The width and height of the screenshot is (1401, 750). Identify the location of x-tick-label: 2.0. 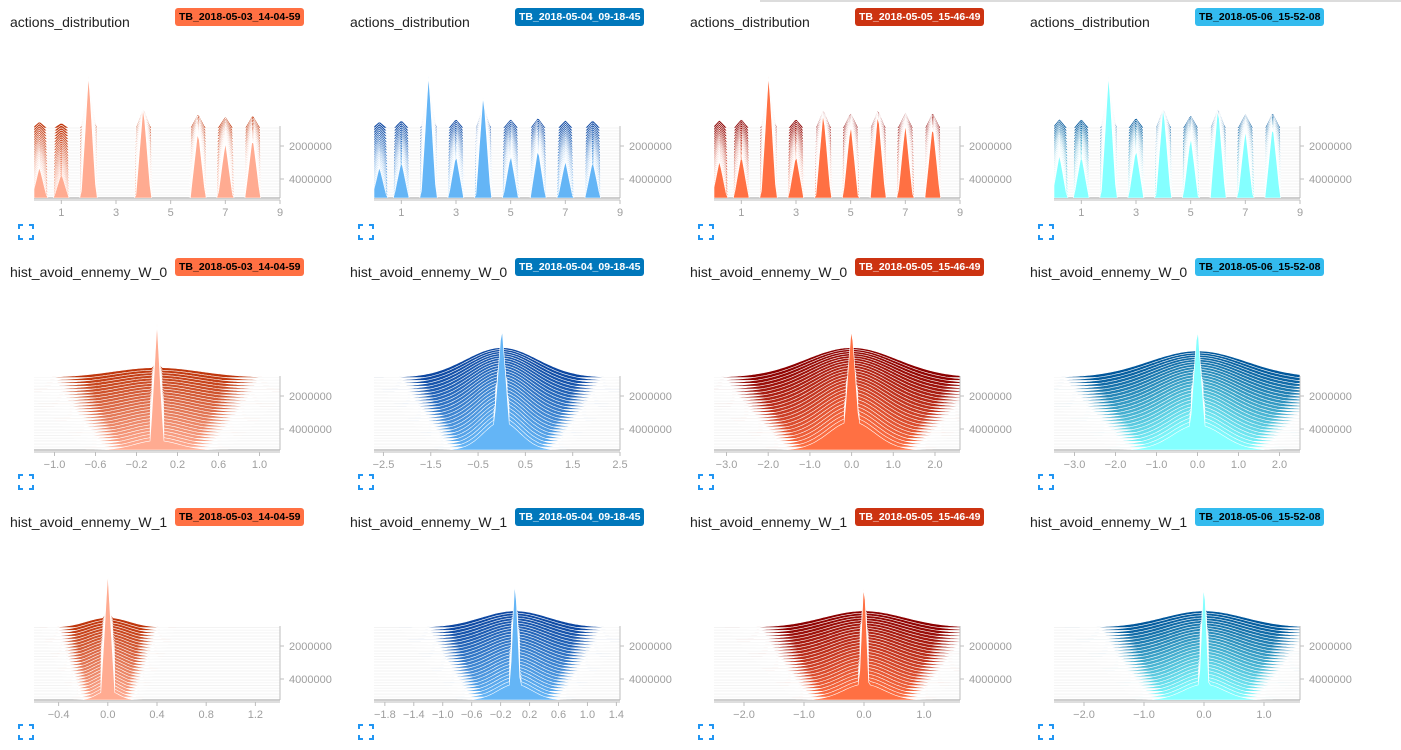
(1279, 464).